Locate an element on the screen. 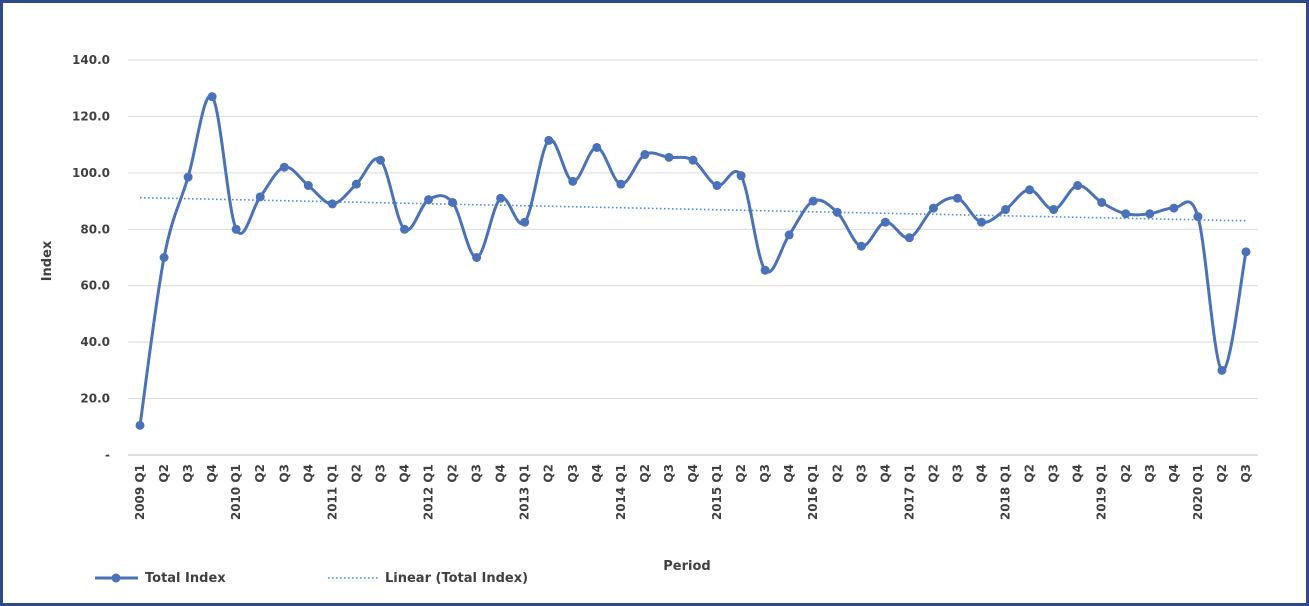  legend-label-total-index: Total Index is located at coordinates (185, 578).